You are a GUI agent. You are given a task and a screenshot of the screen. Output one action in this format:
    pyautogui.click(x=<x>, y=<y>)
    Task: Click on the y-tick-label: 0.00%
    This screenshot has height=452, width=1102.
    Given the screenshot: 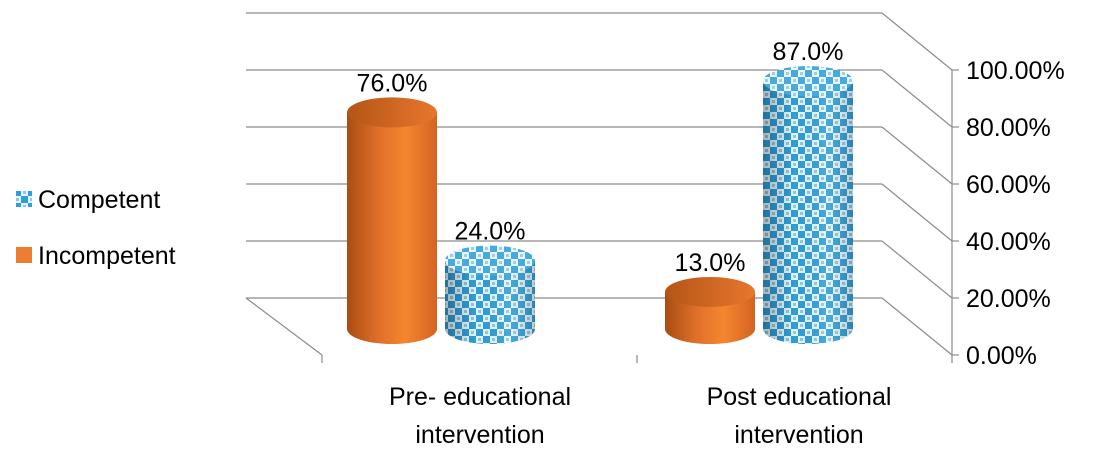 What is the action you would take?
    pyautogui.click(x=1001, y=356)
    